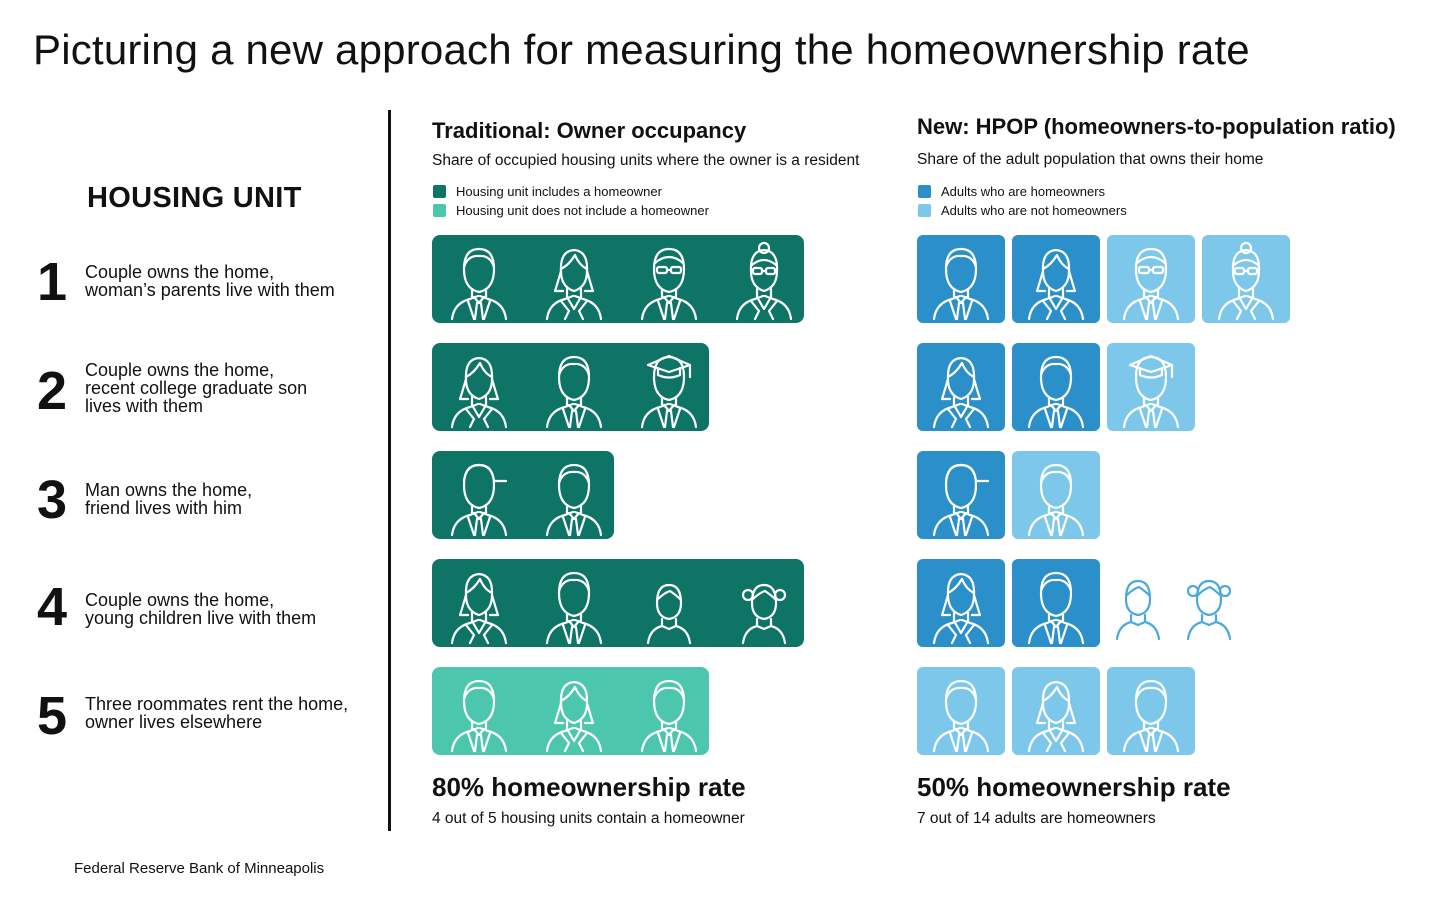 The width and height of the screenshot is (1456, 910). Describe the element at coordinates (199, 868) in the screenshot. I see `source-credit: Federal Reserve Bank of Minneapolis` at that location.